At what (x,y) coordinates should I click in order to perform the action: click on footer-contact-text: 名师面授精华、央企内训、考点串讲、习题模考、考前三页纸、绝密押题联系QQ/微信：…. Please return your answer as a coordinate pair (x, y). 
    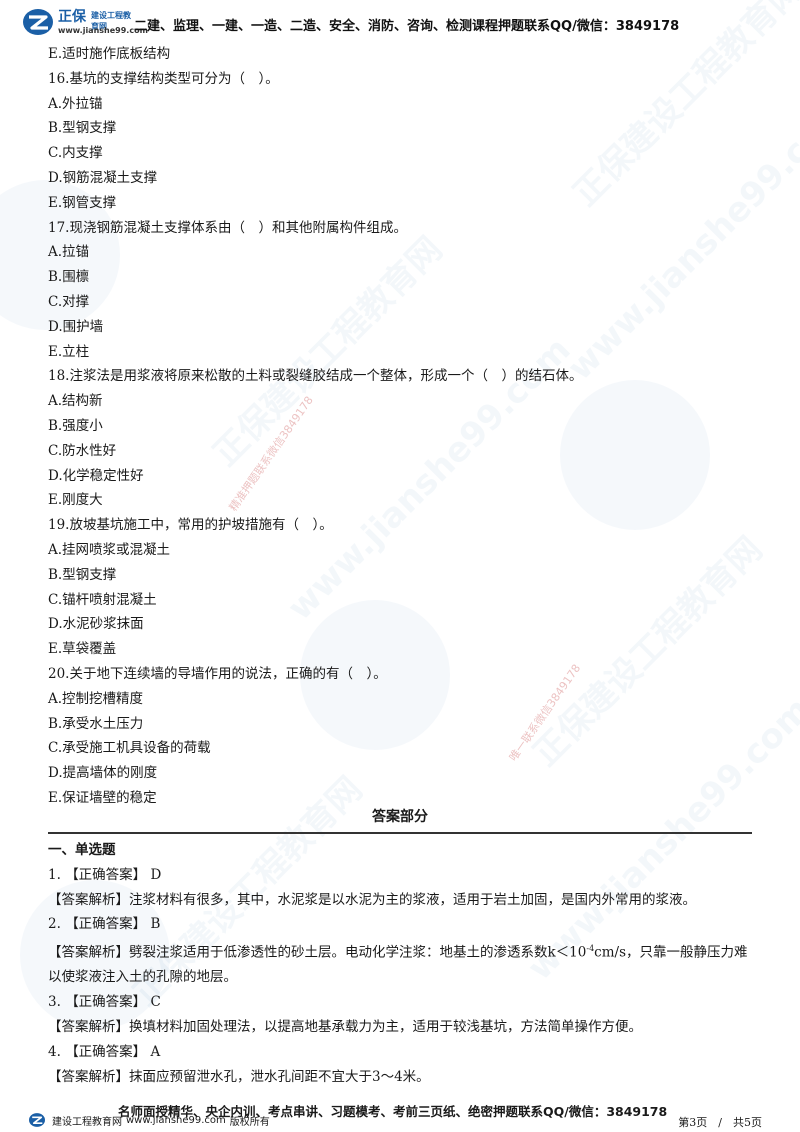
    Looking at the image, I should click on (393, 1111).